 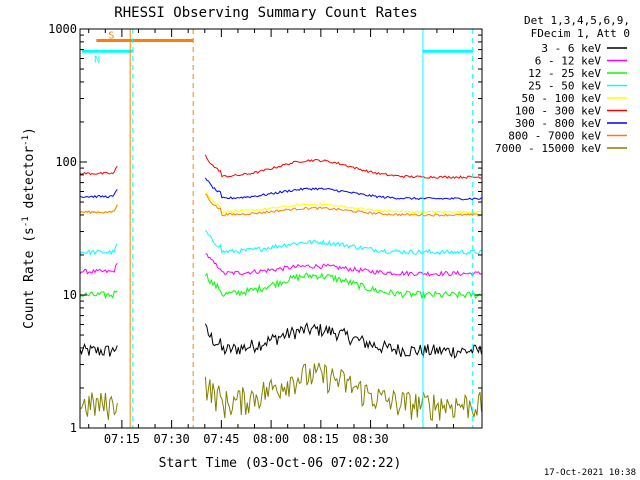 What do you see at coordinates (343, 391) in the screenshot?
I see `series-line-9-after` at bounding box center [343, 391].